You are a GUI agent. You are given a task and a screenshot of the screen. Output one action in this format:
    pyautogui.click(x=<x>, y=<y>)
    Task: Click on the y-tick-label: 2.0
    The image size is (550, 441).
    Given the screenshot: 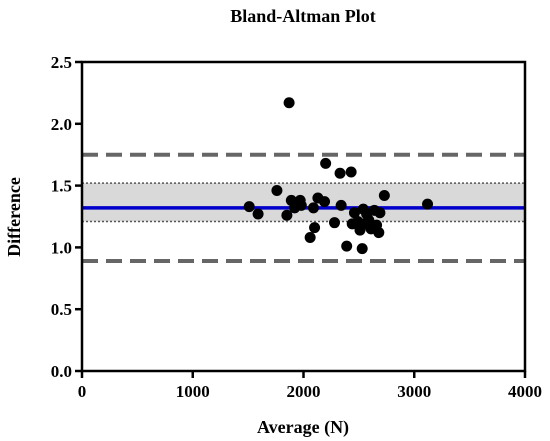 What is the action you would take?
    pyautogui.click(x=61, y=124)
    